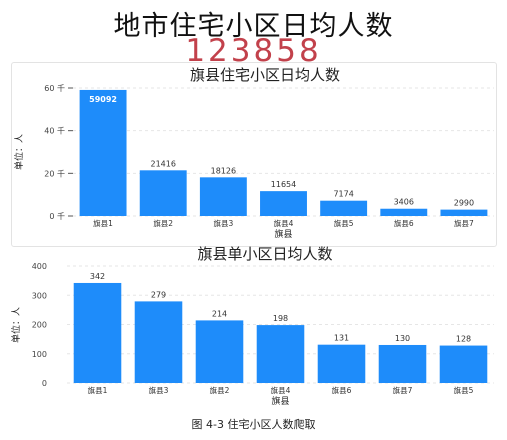 The width and height of the screenshot is (507, 440). What do you see at coordinates (158, 294) in the screenshot?
I see `data-label: 279` at bounding box center [158, 294].